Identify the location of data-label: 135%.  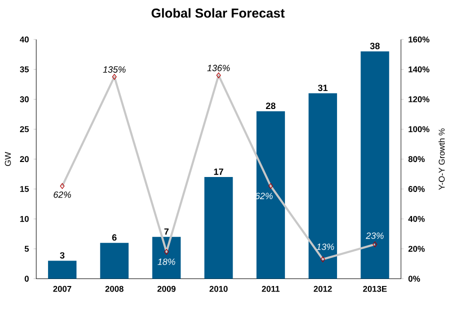
(114, 69).